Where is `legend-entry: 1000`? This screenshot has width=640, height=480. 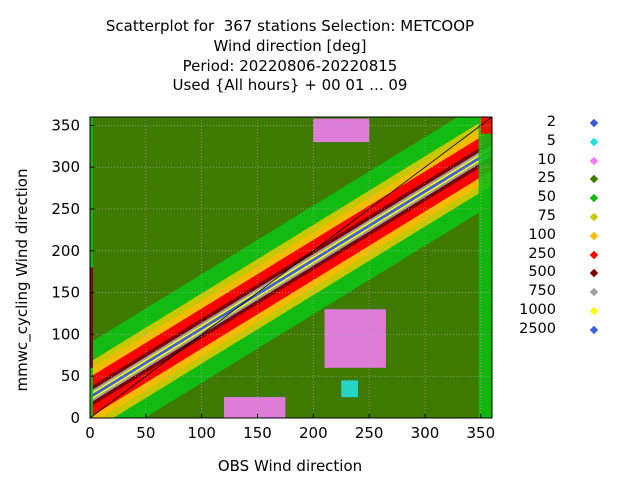 legend-entry: 1000 is located at coordinates (540, 310).